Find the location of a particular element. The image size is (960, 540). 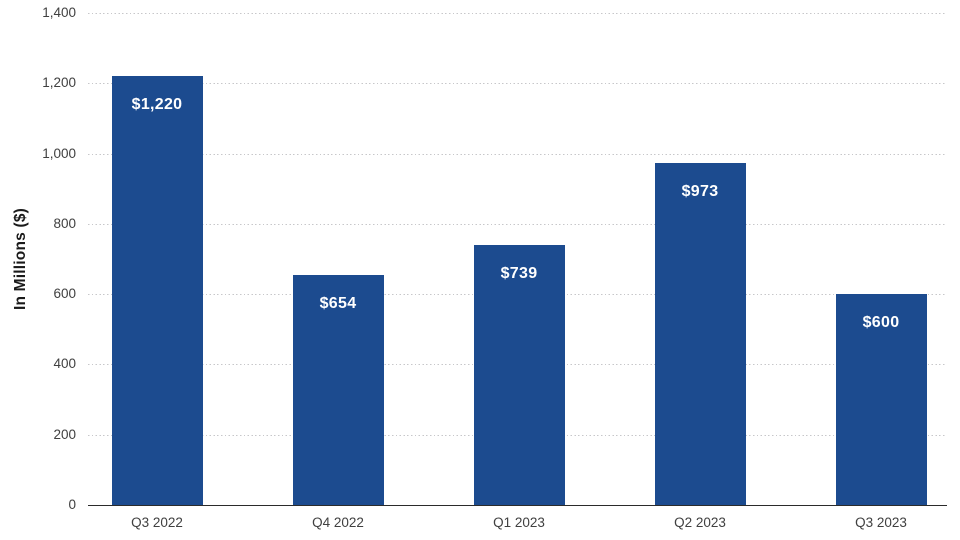

y-tick-label: 800 is located at coordinates (64, 223).